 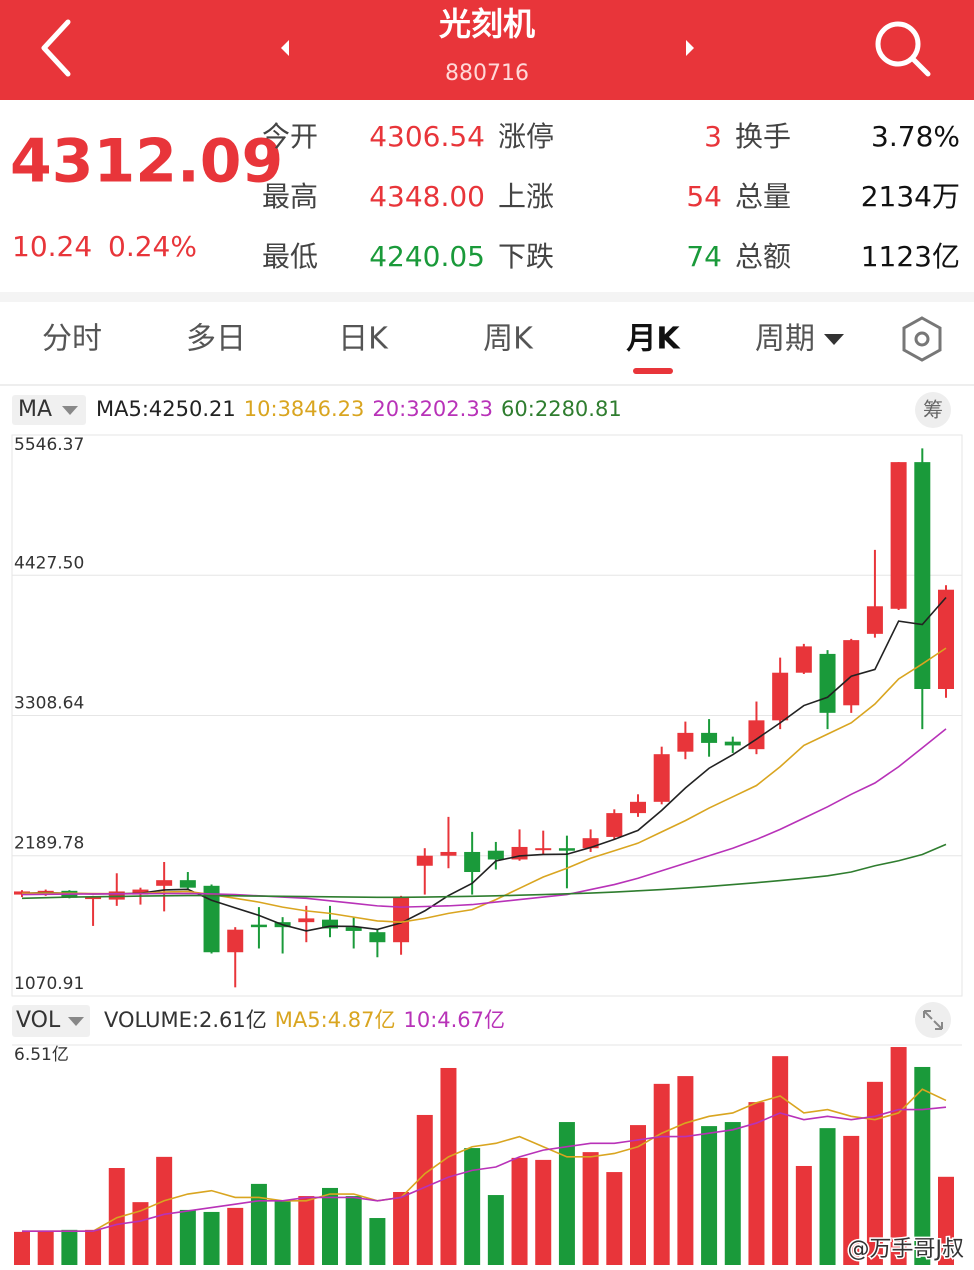 What do you see at coordinates (290, 256) in the screenshot?
I see `stat-label: 最低` at bounding box center [290, 256].